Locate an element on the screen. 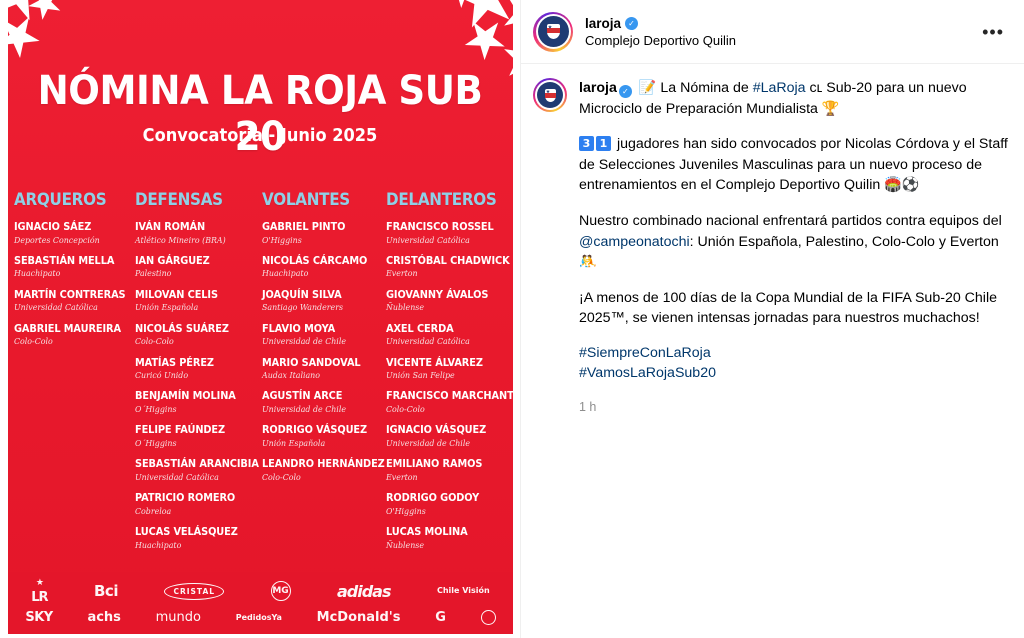  player-entry: VICENTE ÁLVAREZ Unión San Felipe is located at coordinates (451, 368).